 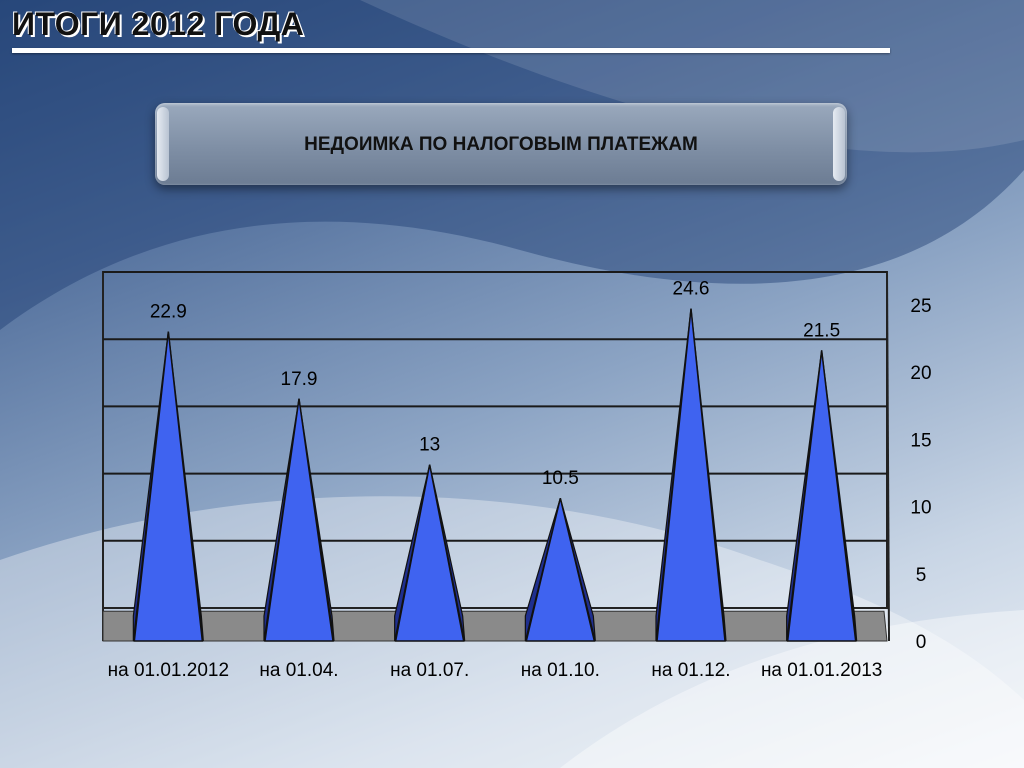 What do you see at coordinates (168, 312) in the screenshot?
I see `data-label: 22.9` at bounding box center [168, 312].